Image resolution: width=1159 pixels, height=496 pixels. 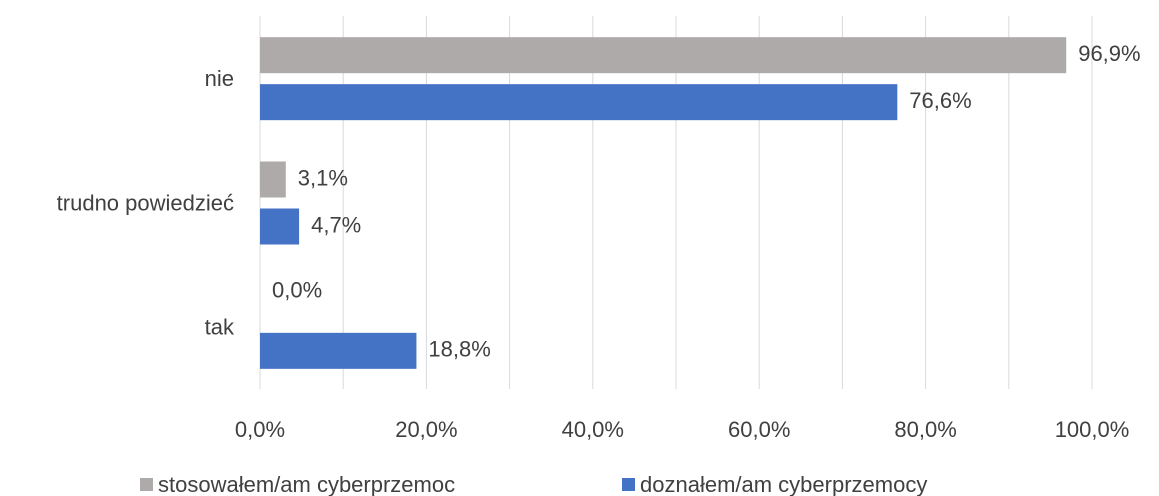 What do you see at coordinates (426, 429) in the screenshot?
I see `x-tick-label: 20,0%` at bounding box center [426, 429].